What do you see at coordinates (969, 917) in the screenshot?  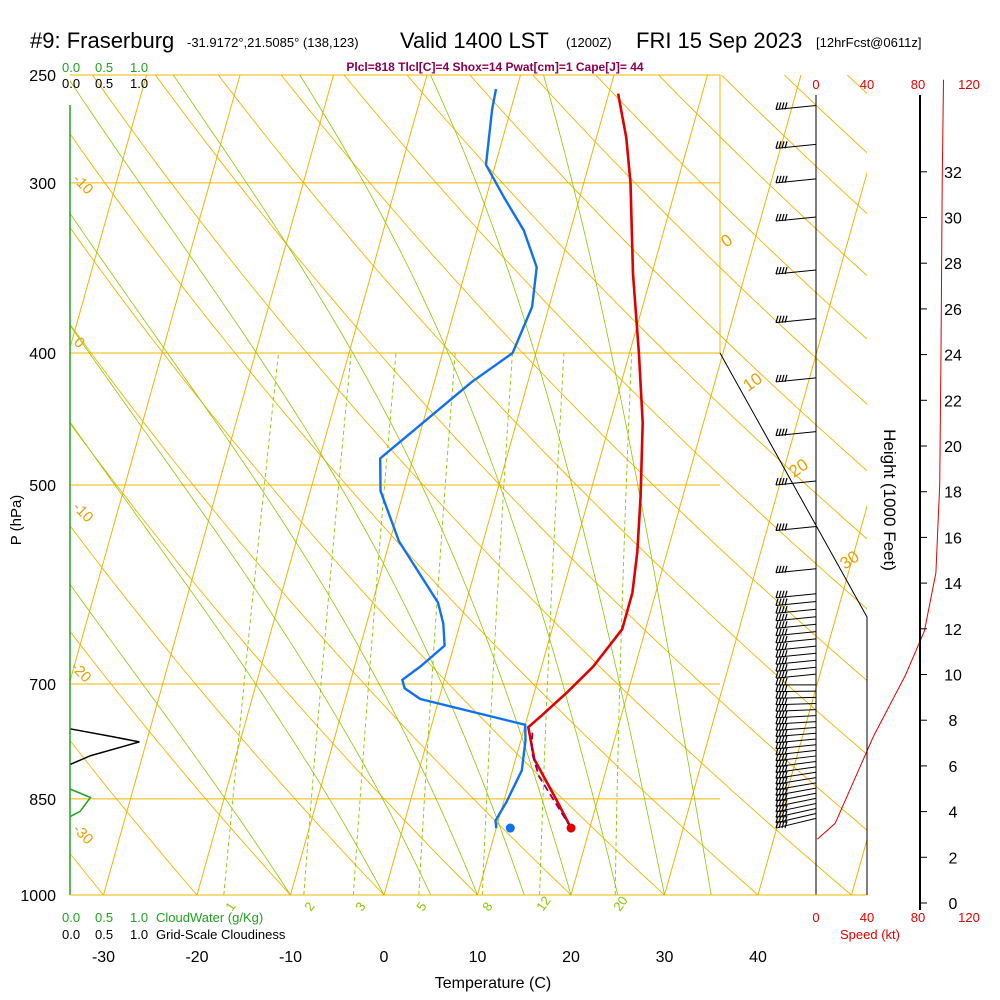 I see `speed-bottom-tick-3: 120` at bounding box center [969, 917].